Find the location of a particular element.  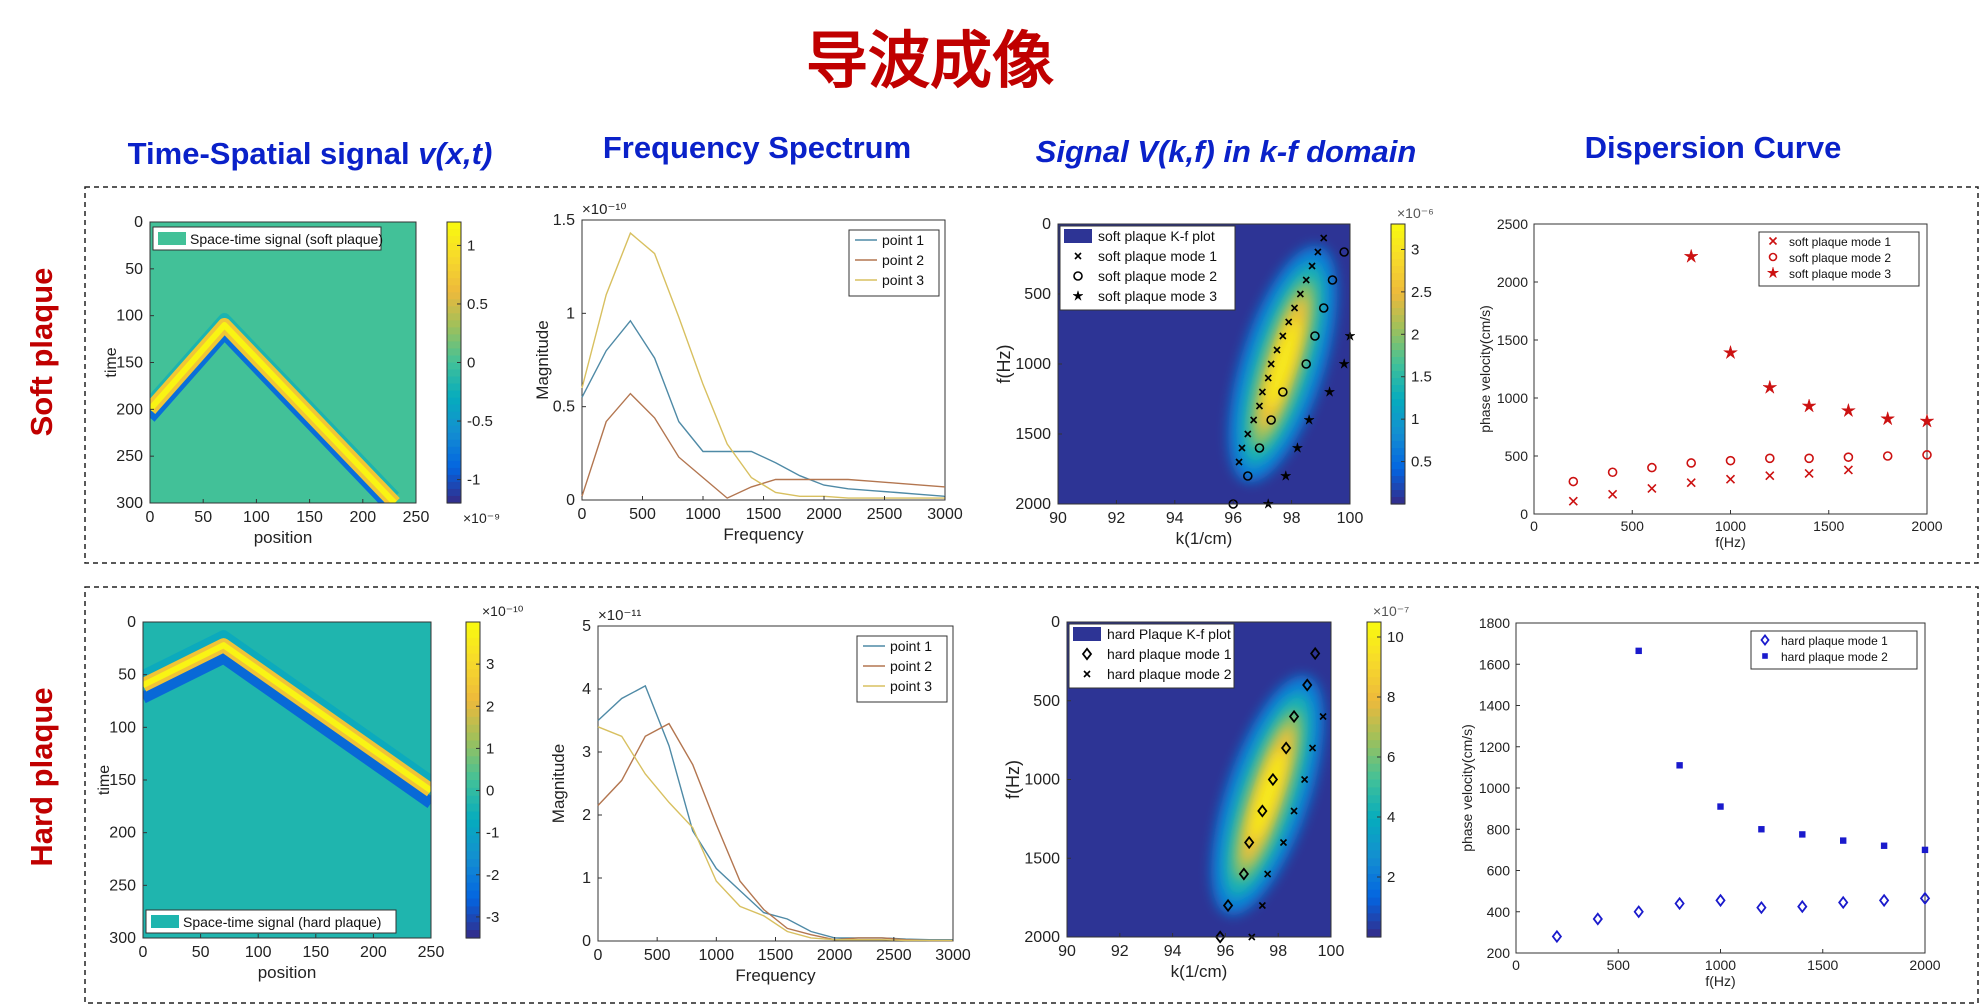

soft_fs-x-tick-label: 500 is located at coordinates (642, 514).